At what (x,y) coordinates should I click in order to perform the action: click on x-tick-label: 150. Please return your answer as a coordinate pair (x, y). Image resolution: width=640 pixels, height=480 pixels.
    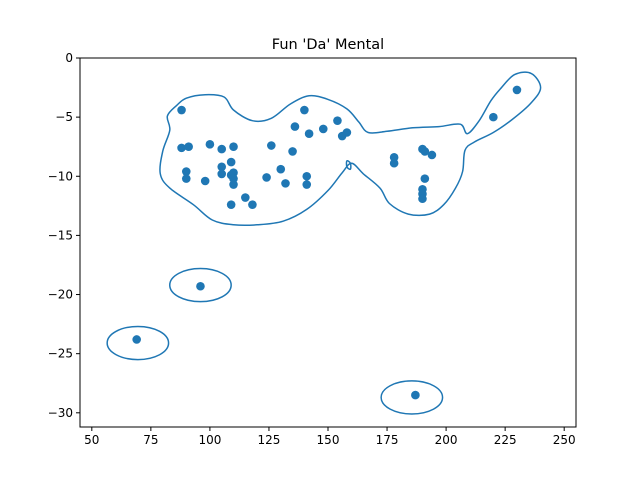
    Looking at the image, I should click on (328, 440).